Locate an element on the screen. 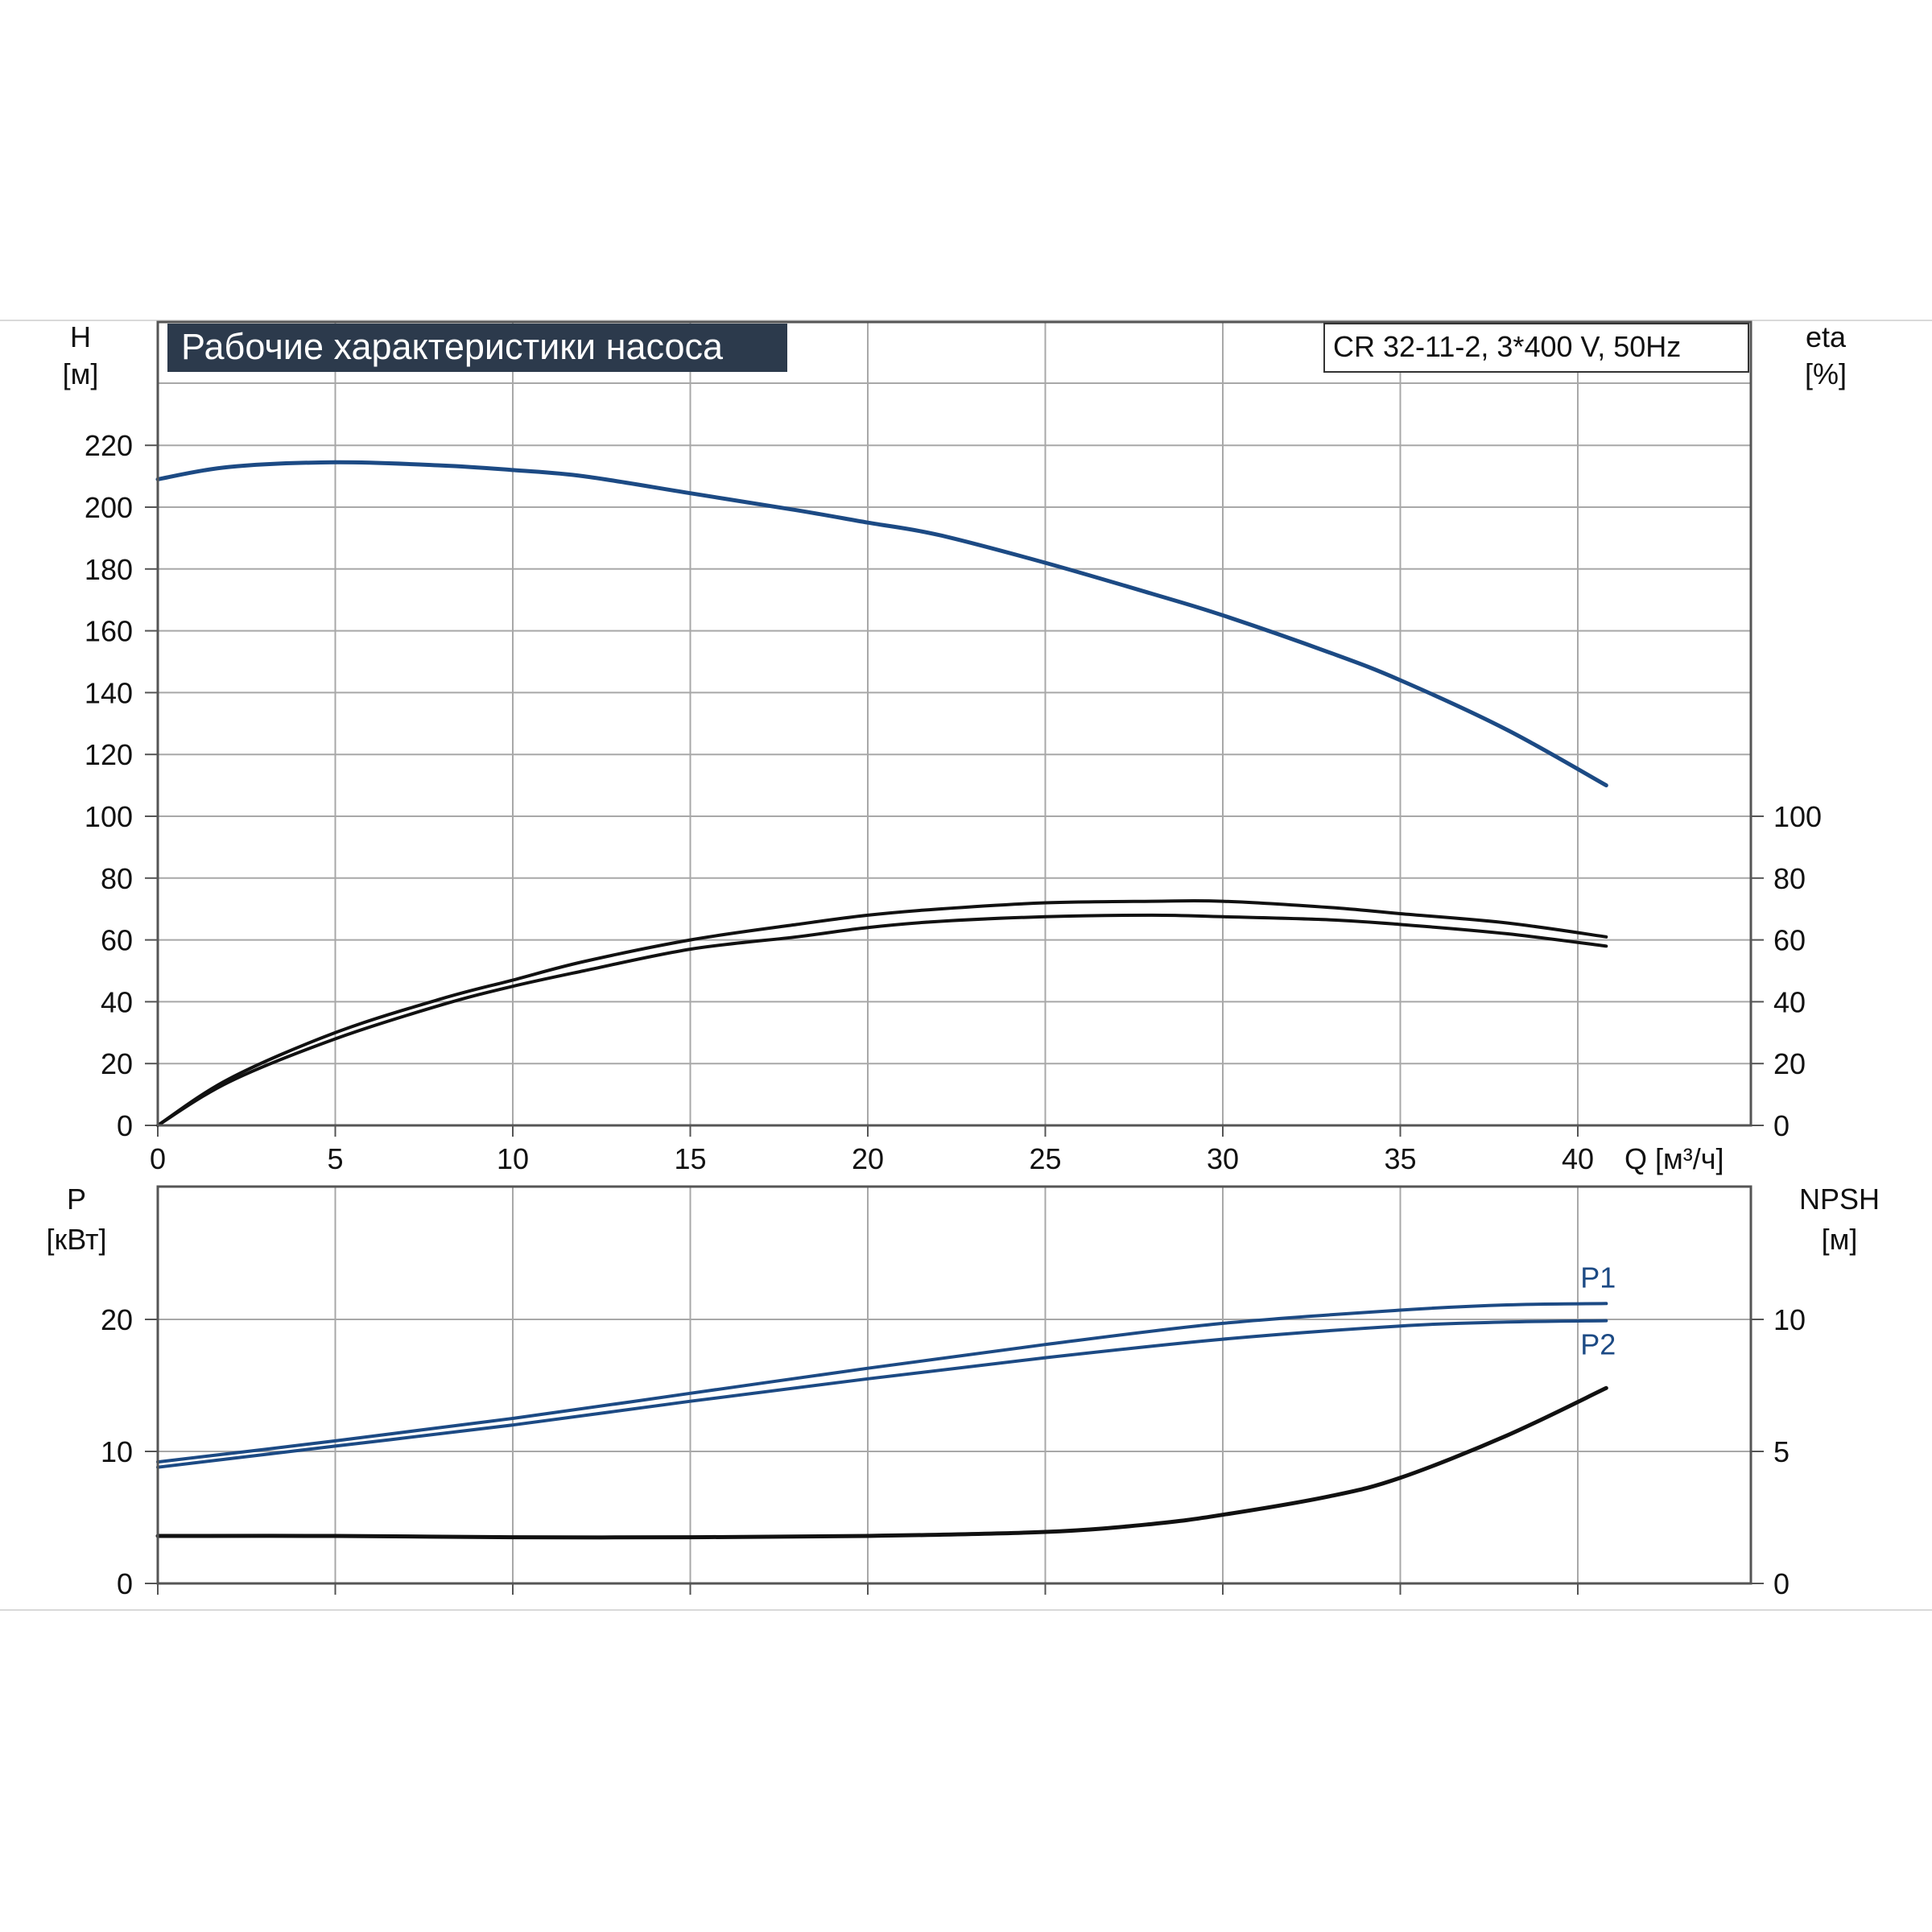 The image size is (1932, 1932). x-tick-label: 40 is located at coordinates (1578, 1158).